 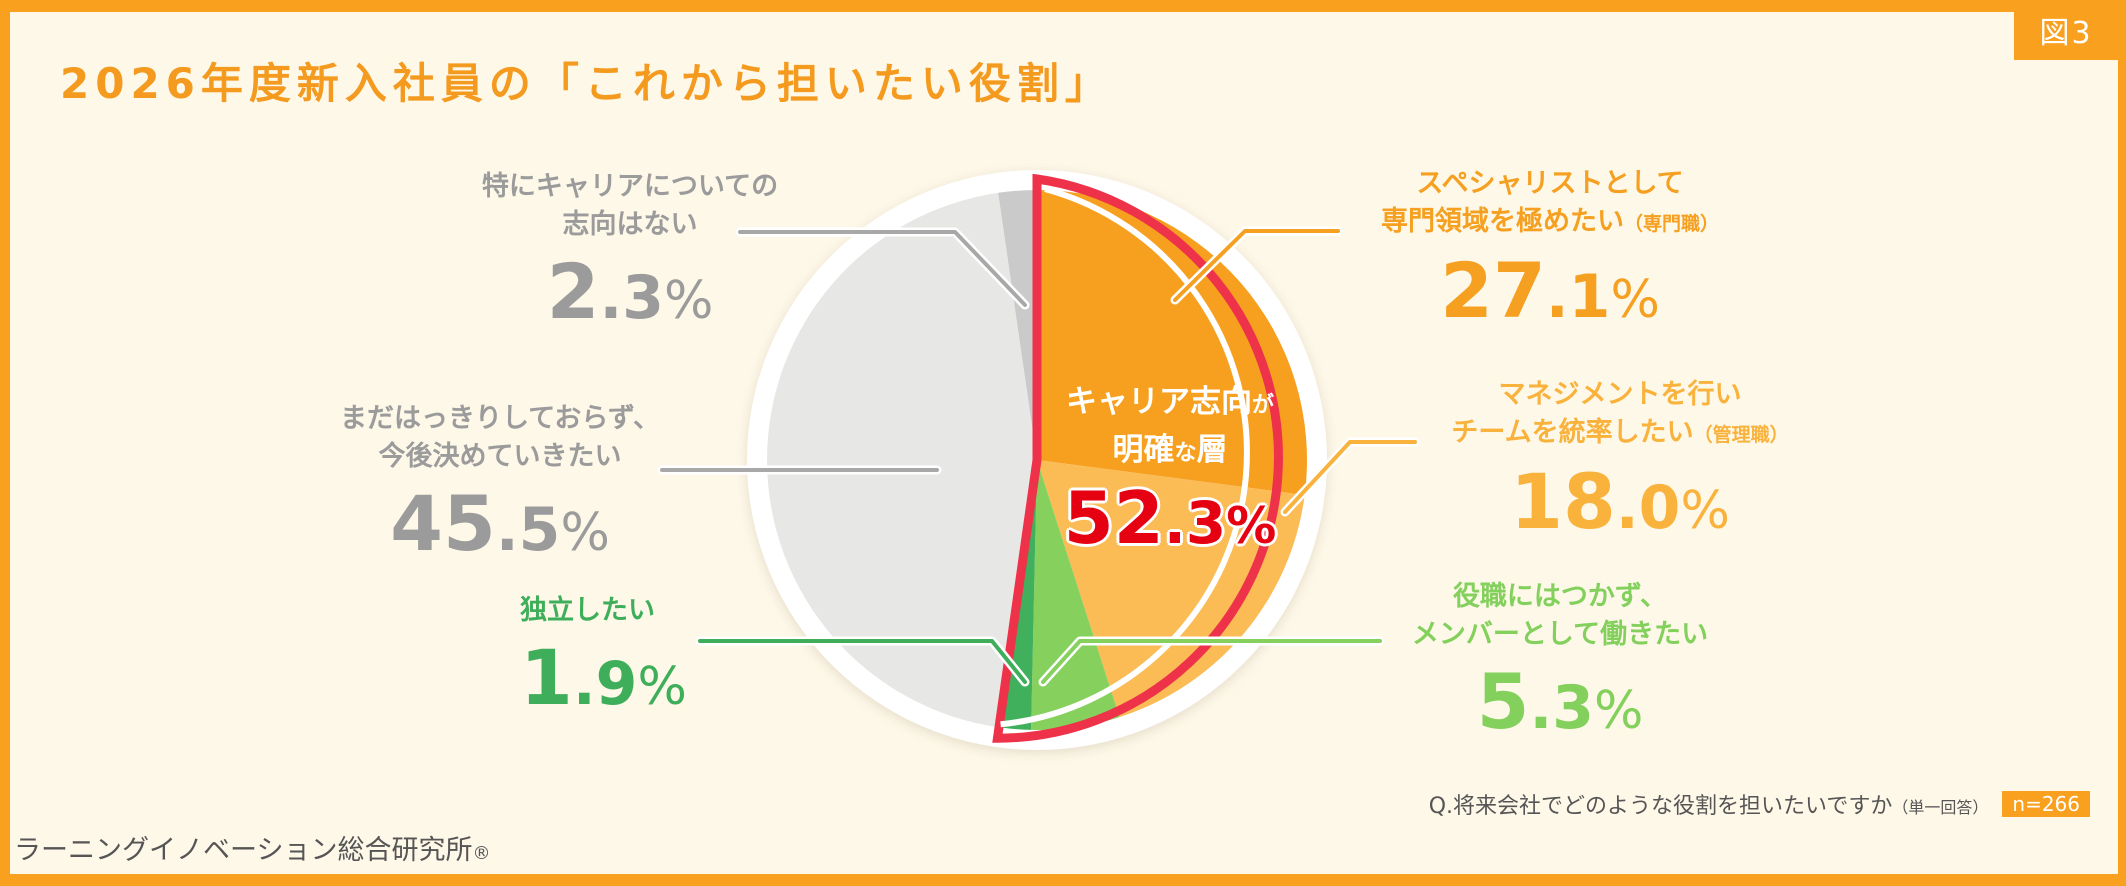 What do you see at coordinates (2046, 804) in the screenshot?
I see `sample-size-badge: n=266` at bounding box center [2046, 804].